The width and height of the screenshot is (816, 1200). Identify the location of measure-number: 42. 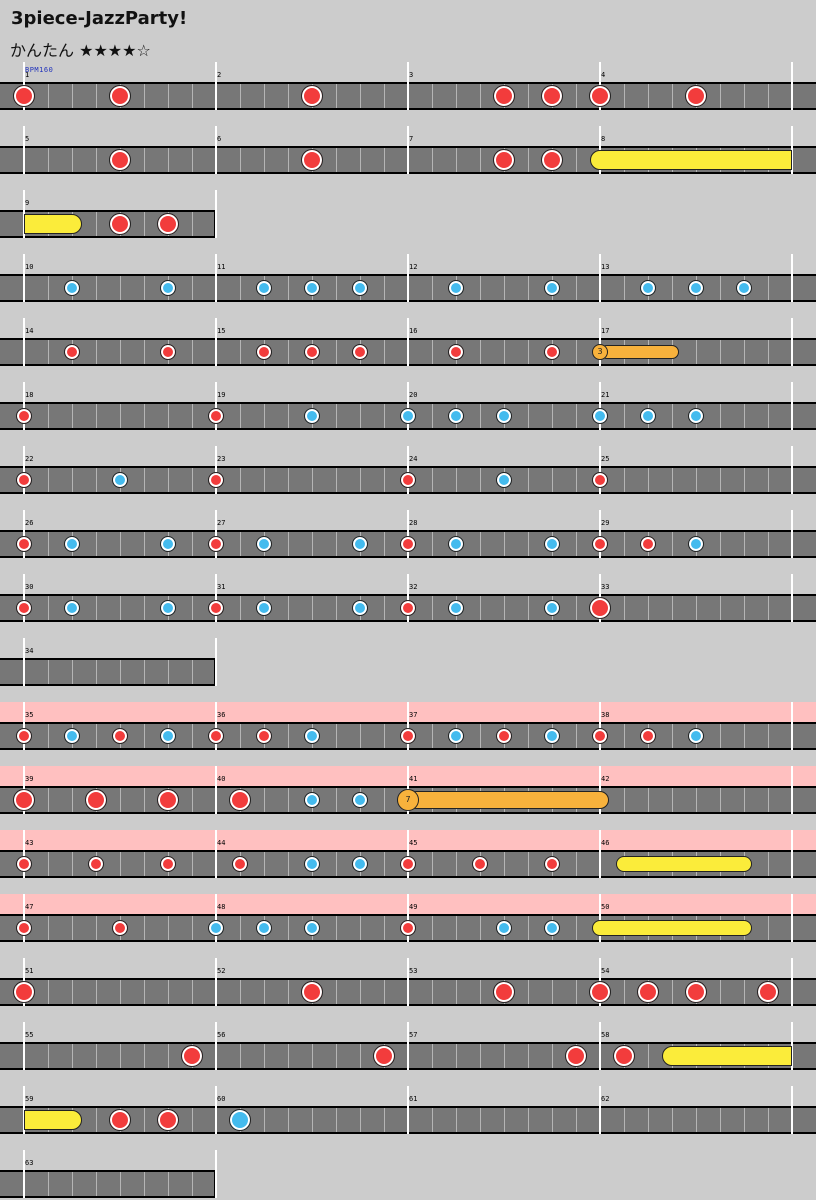
(605, 779).